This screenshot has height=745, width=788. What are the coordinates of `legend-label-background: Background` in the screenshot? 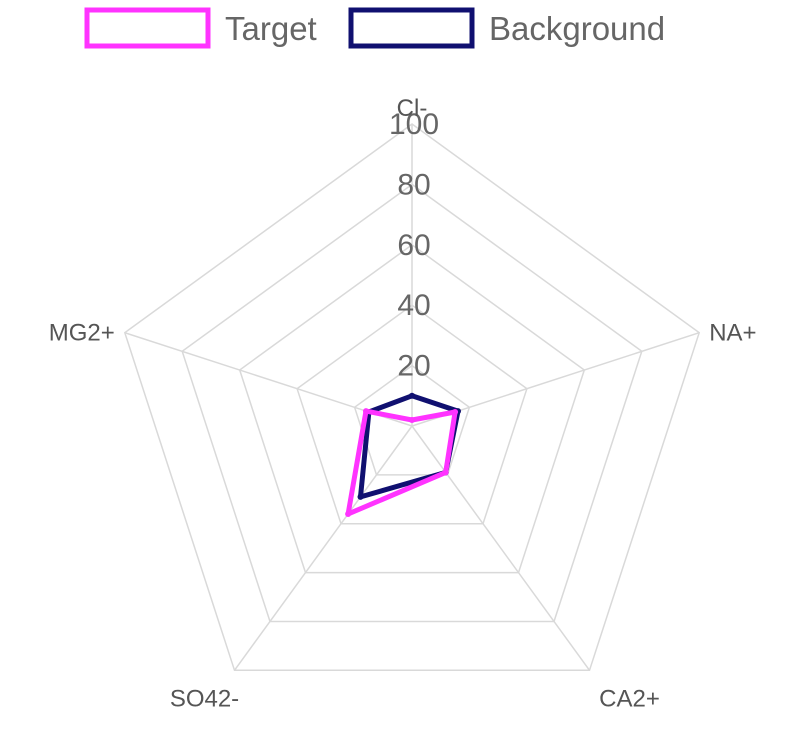 It's located at (577, 28).